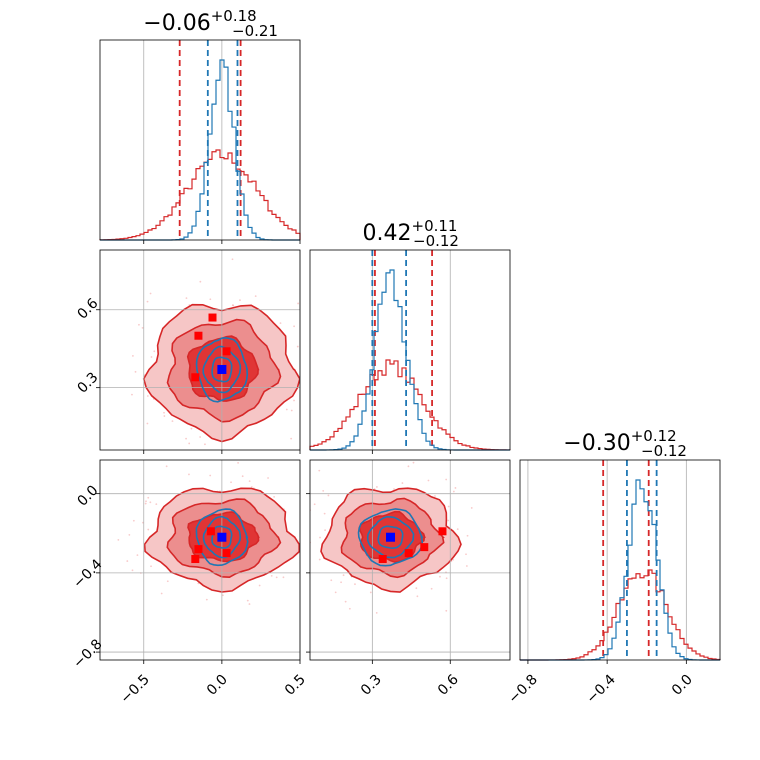  Describe the element at coordinates (255, 31) in the screenshot. I see `title-param-0-sub: −0.21` at that location.